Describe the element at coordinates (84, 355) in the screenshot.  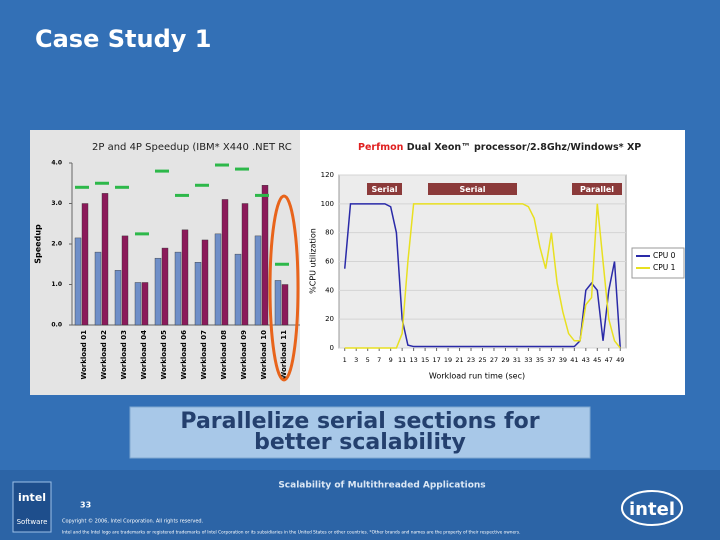
I see `x-tick-label: Workload 01` at that location.